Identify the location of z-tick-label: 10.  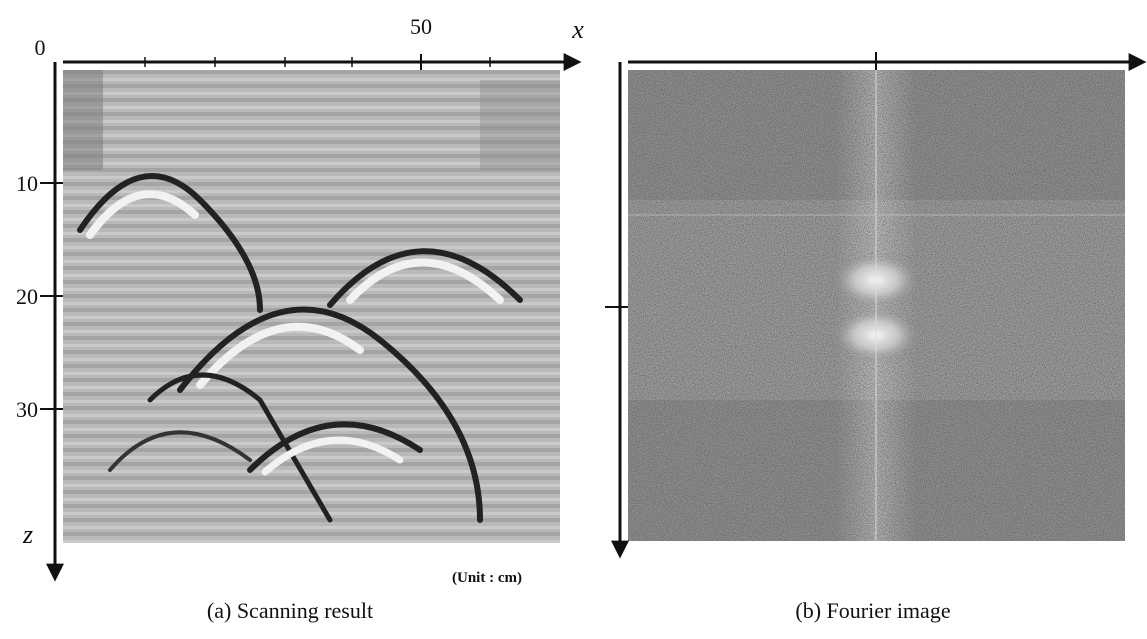
(27, 183).